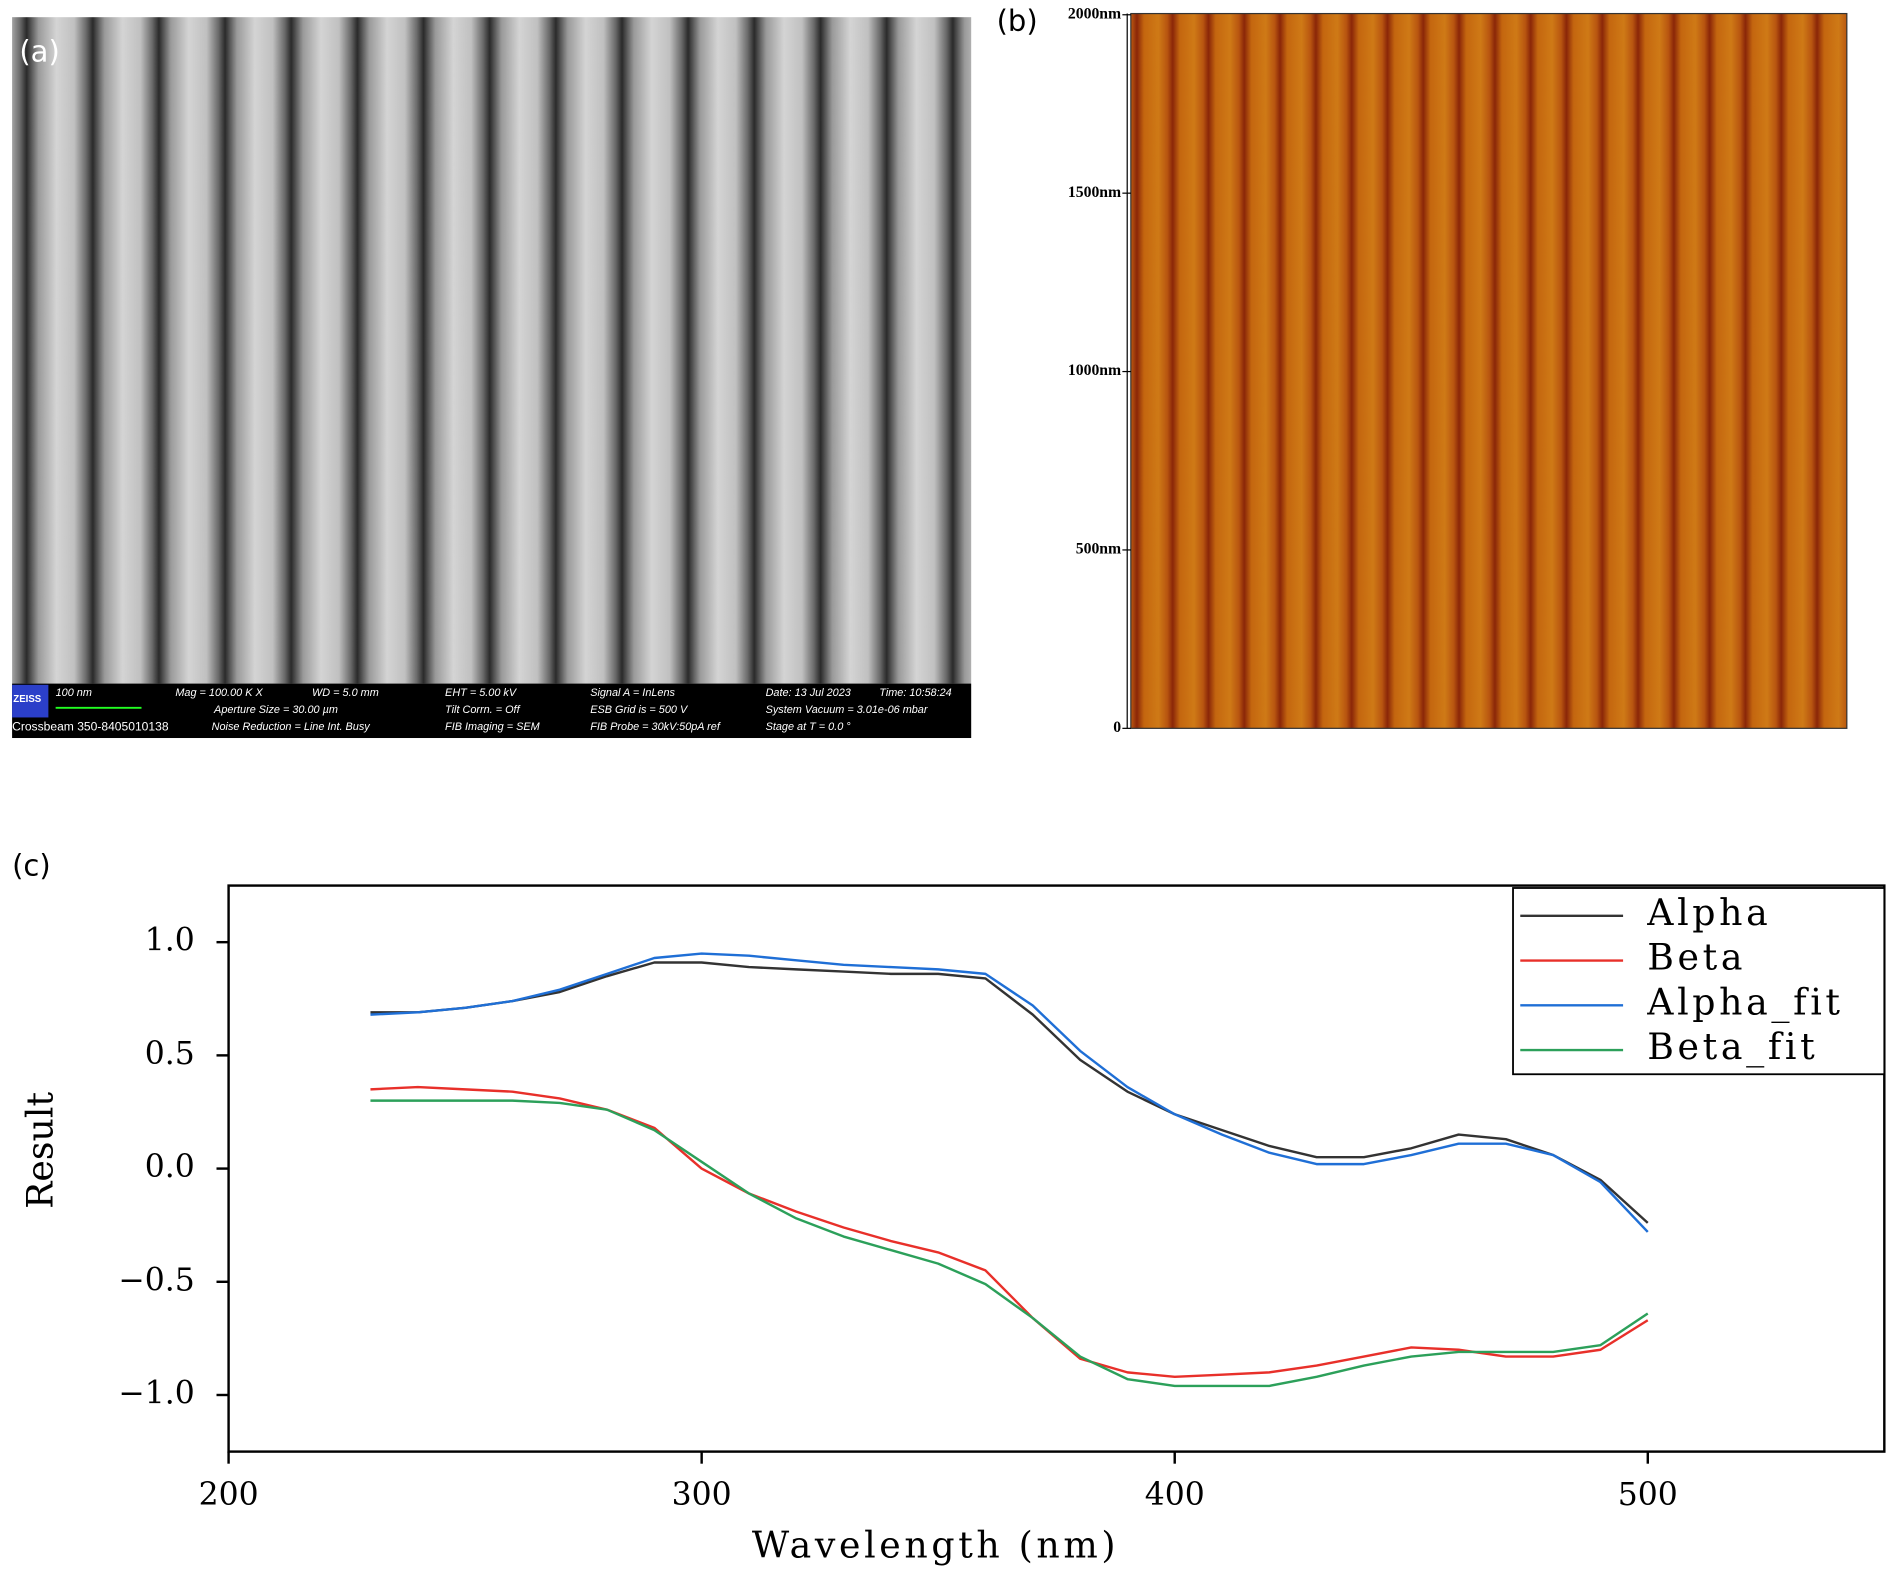 The image size is (1894, 1574). I want to click on y-tick-label: 1000nm, so click(1094, 370).